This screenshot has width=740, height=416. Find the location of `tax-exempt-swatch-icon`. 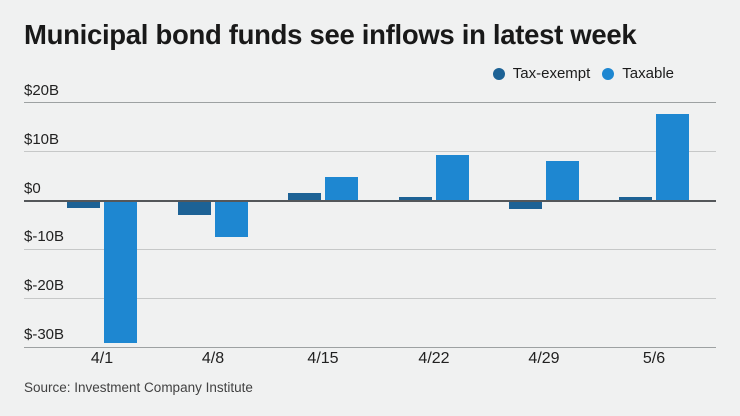

tax-exempt-swatch-icon is located at coordinates (498, 73).